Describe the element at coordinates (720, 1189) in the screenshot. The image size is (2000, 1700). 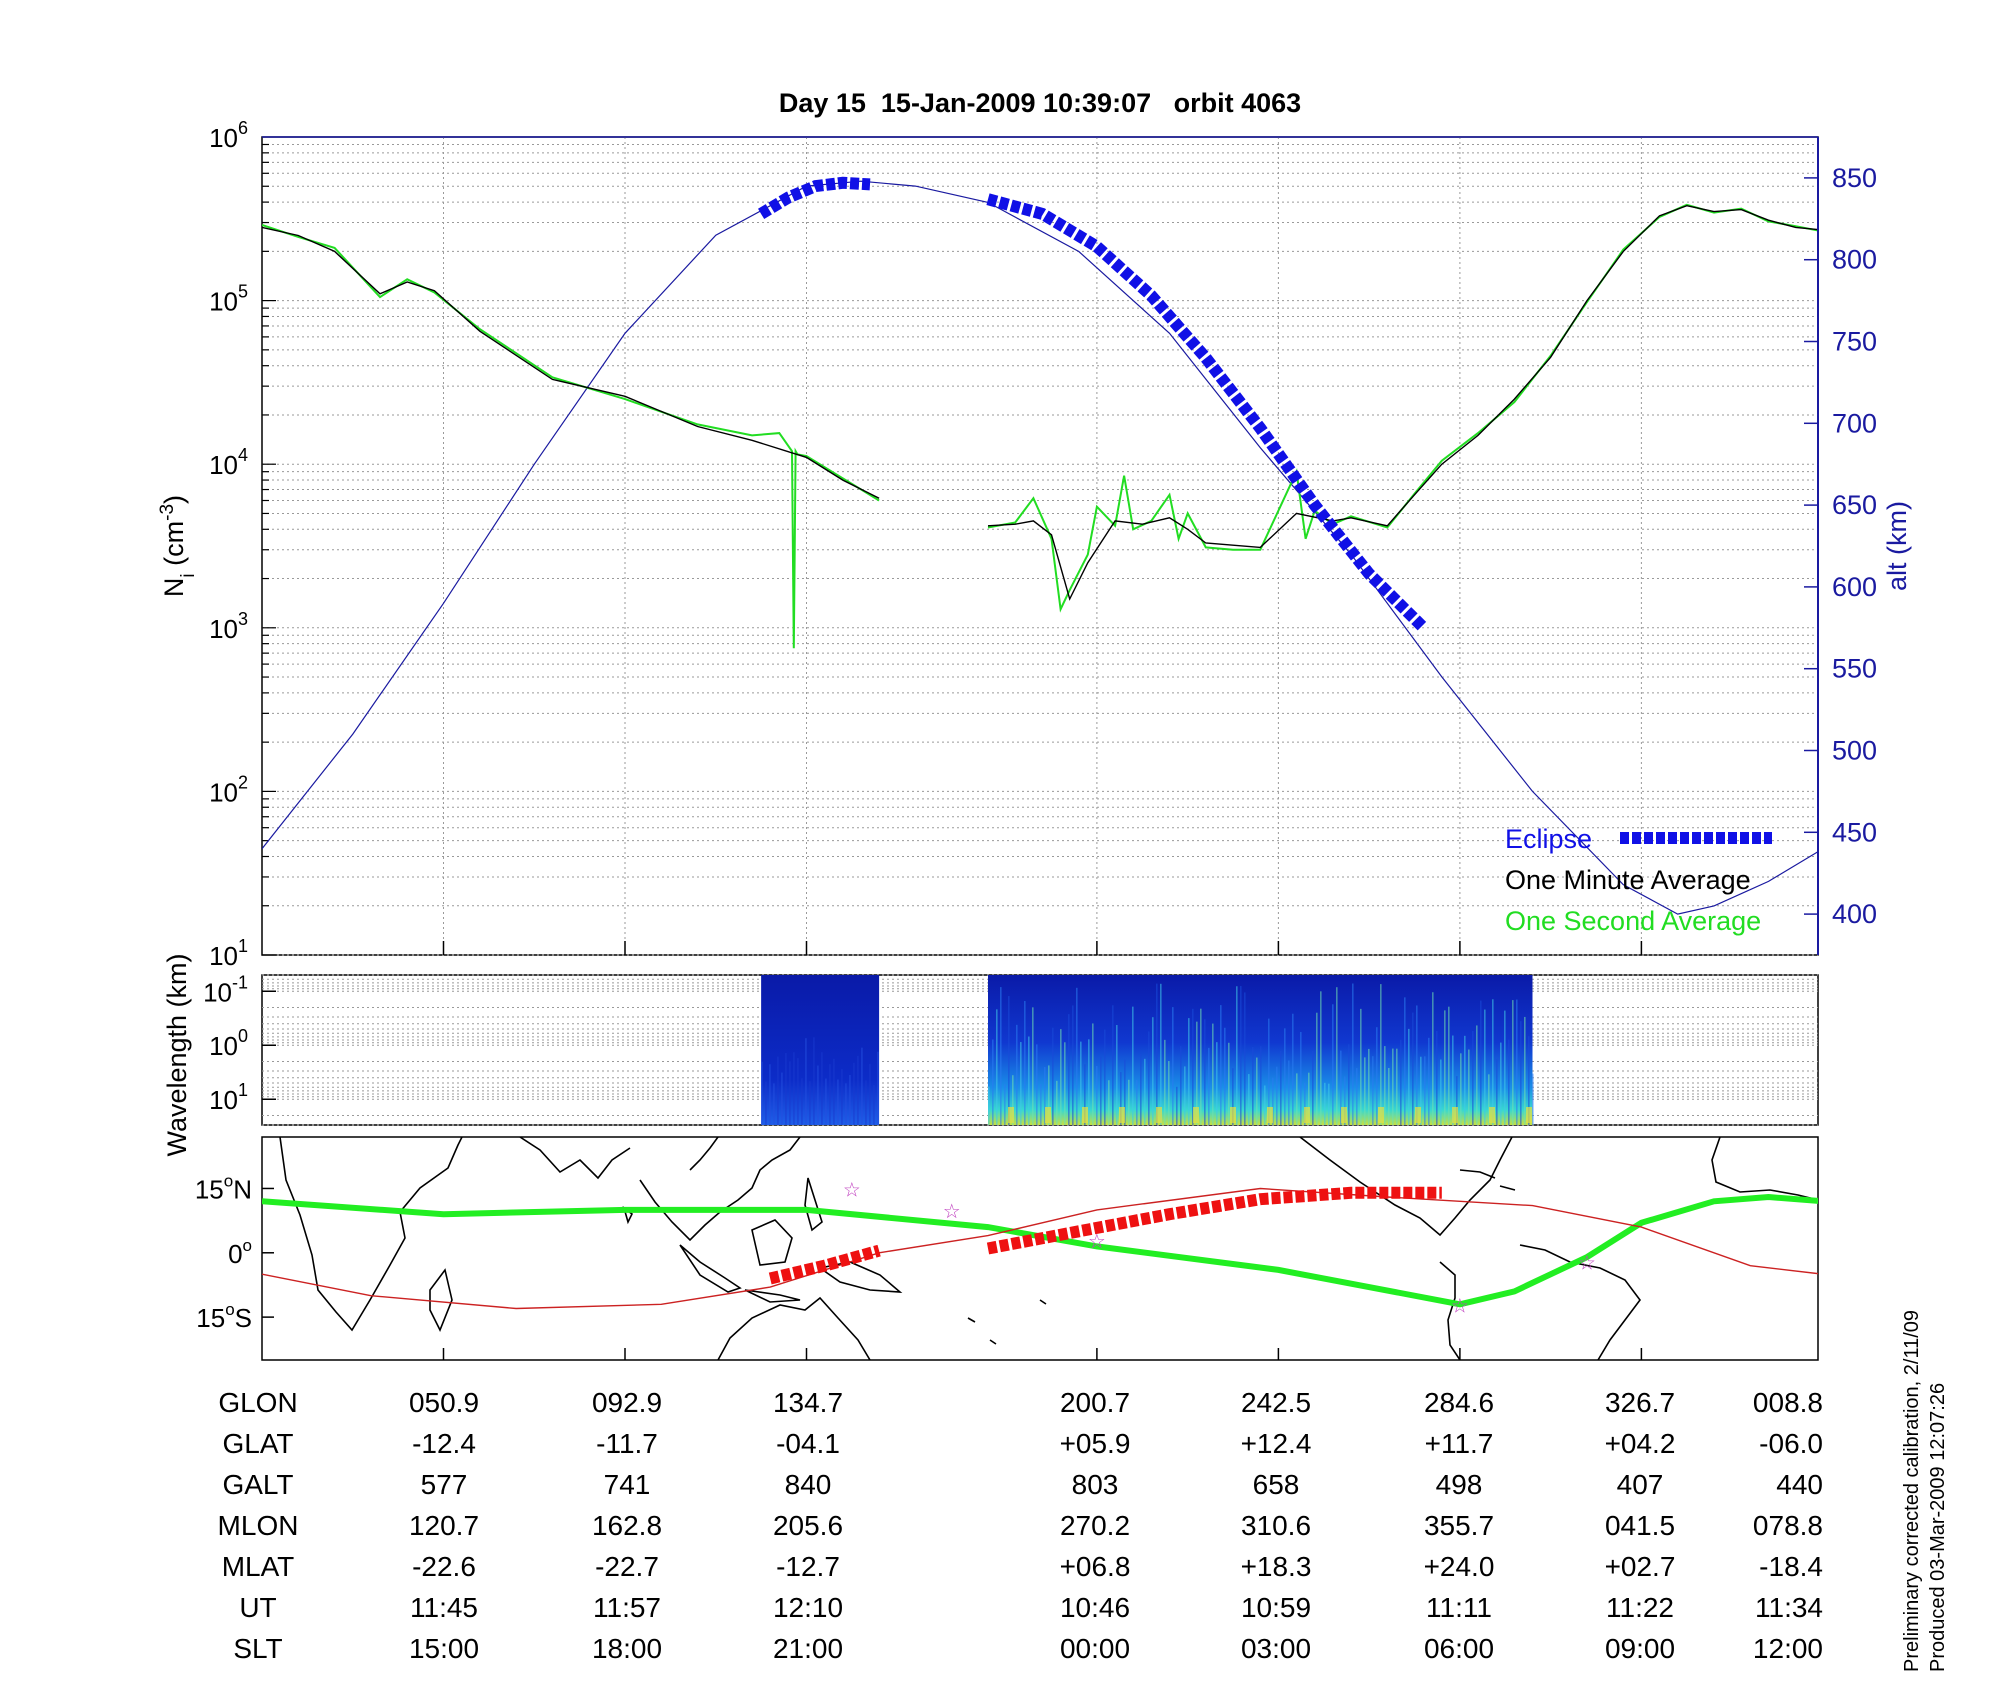
I see `coast-seasia` at that location.